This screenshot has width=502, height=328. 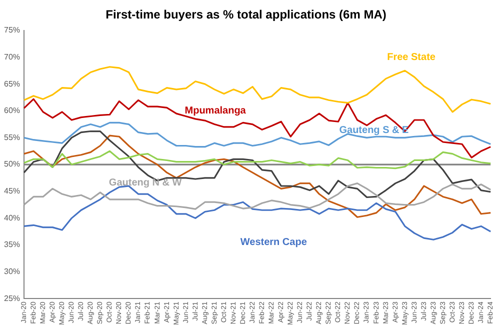 What do you see at coordinates (12, 298) in the screenshot?
I see `y-tick-label: 25%` at bounding box center [12, 298].